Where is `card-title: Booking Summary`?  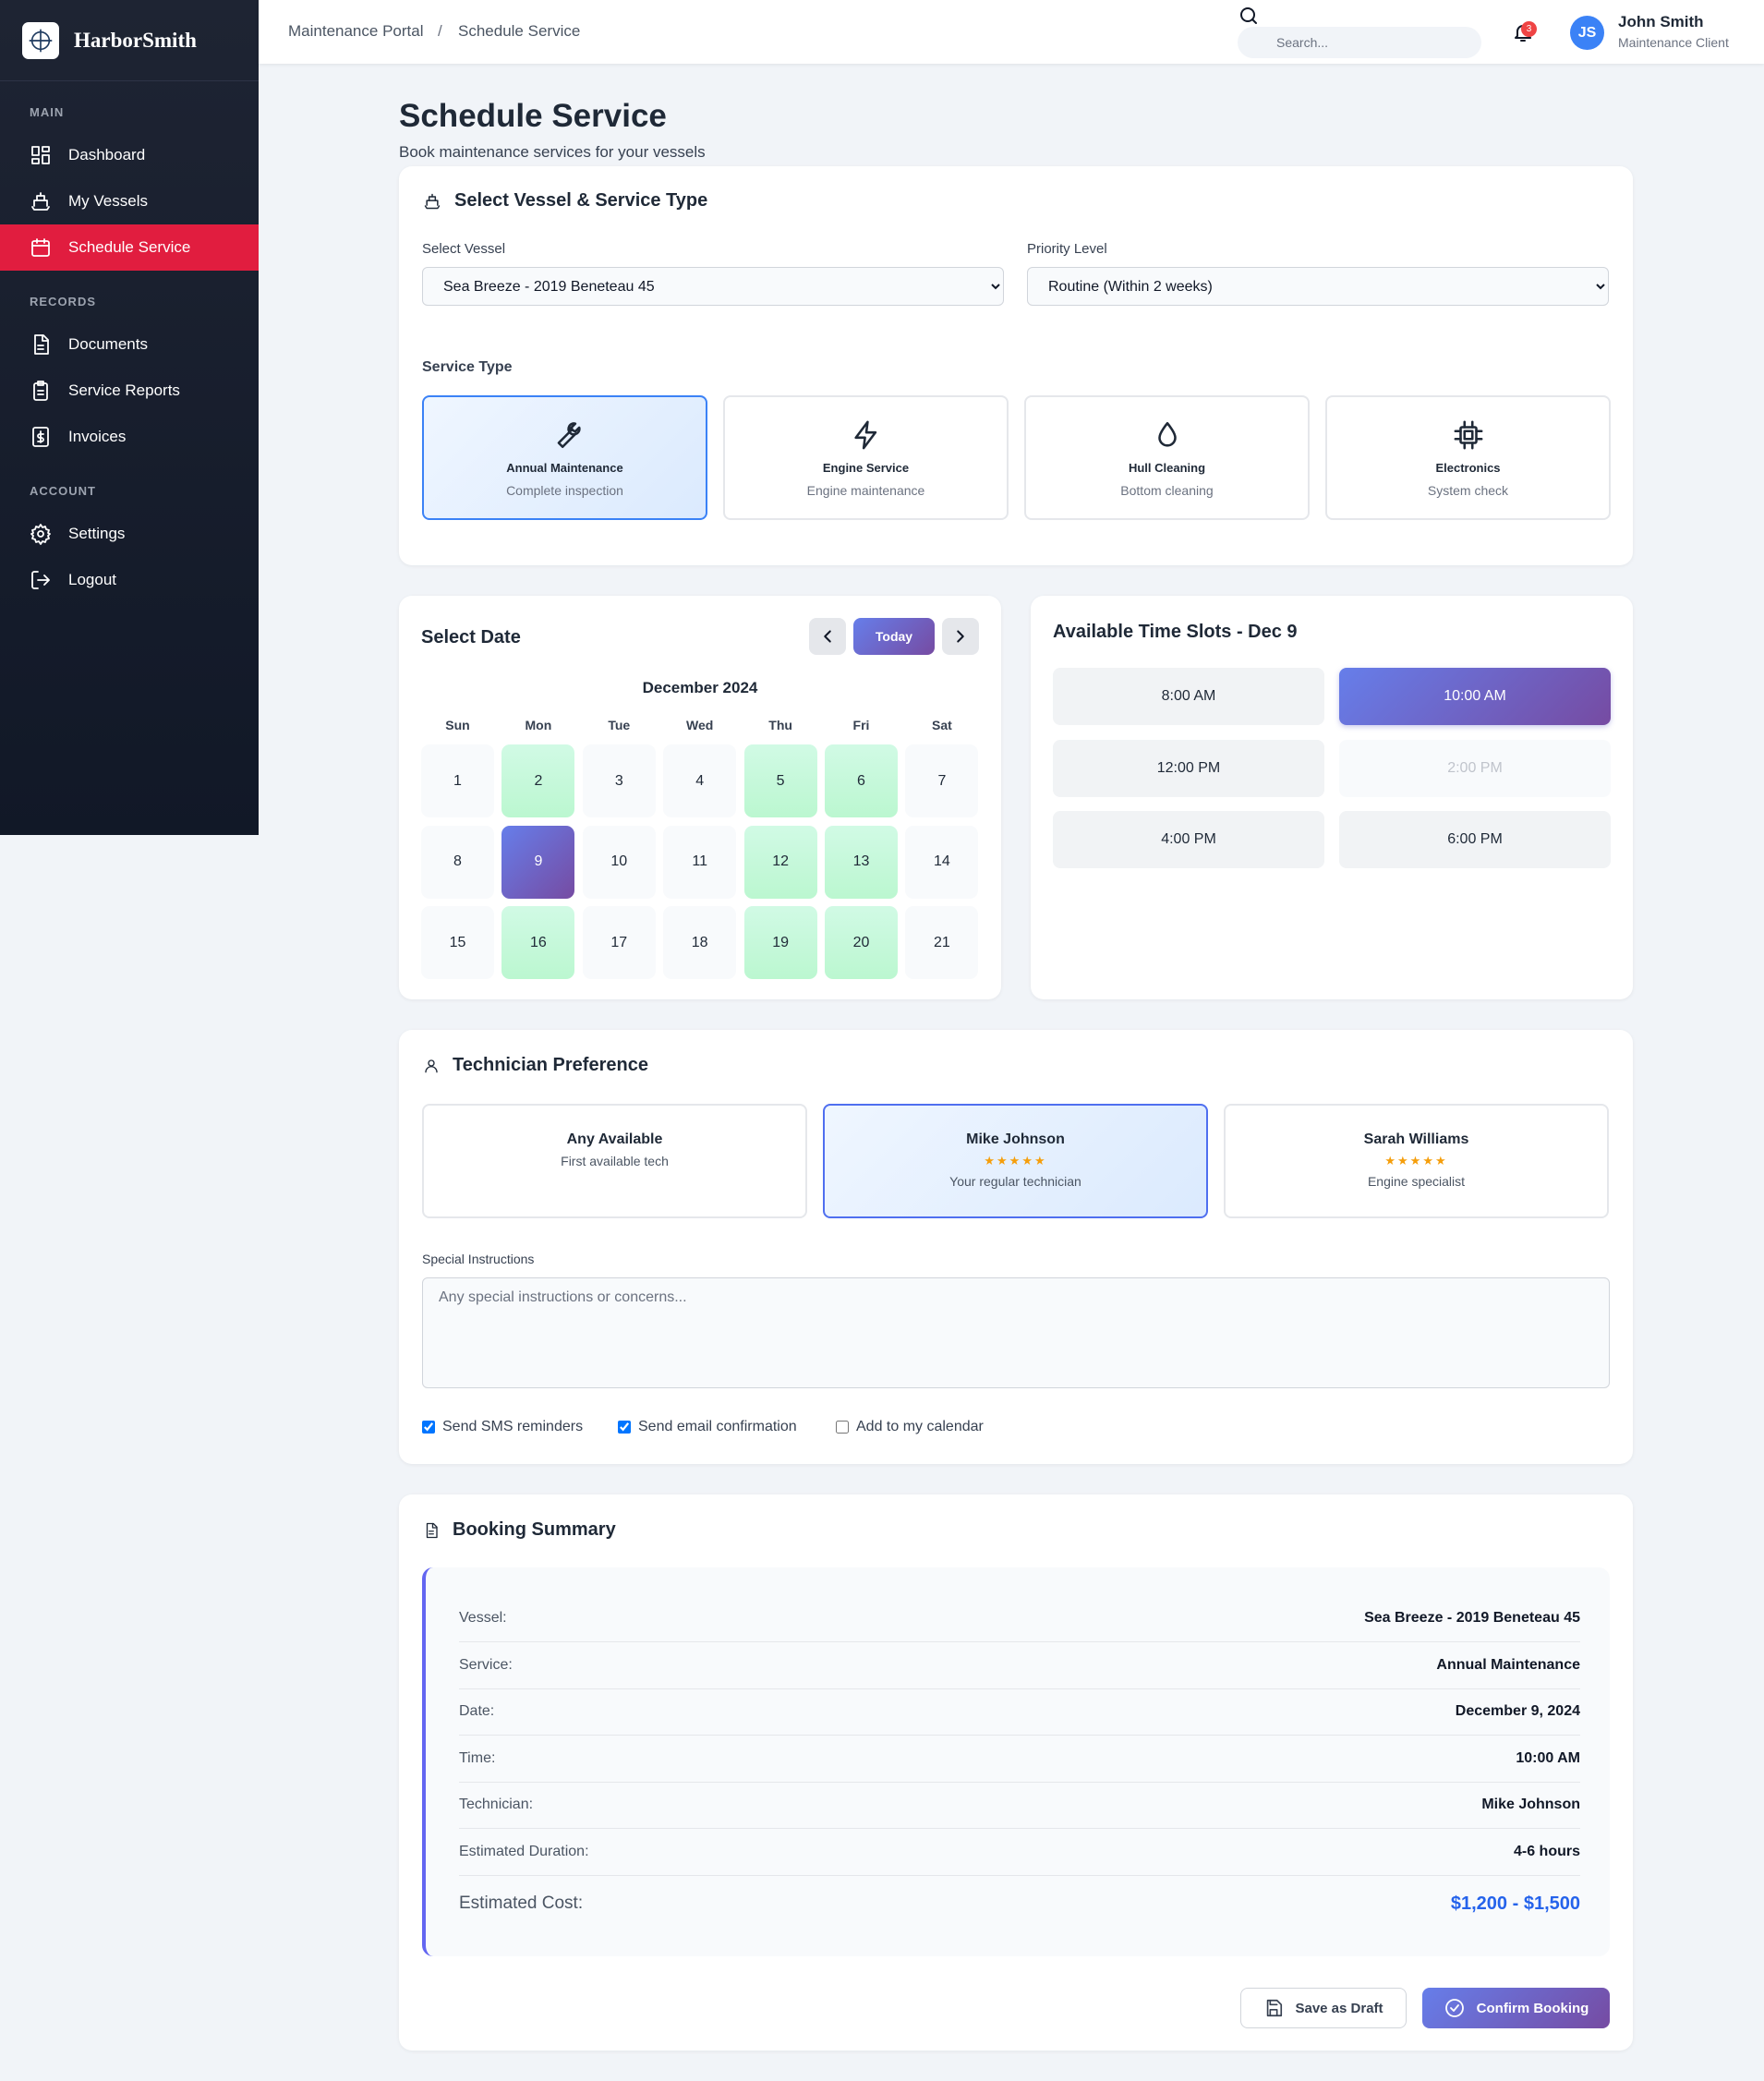
card-title: Booking Summary is located at coordinates (520, 1530).